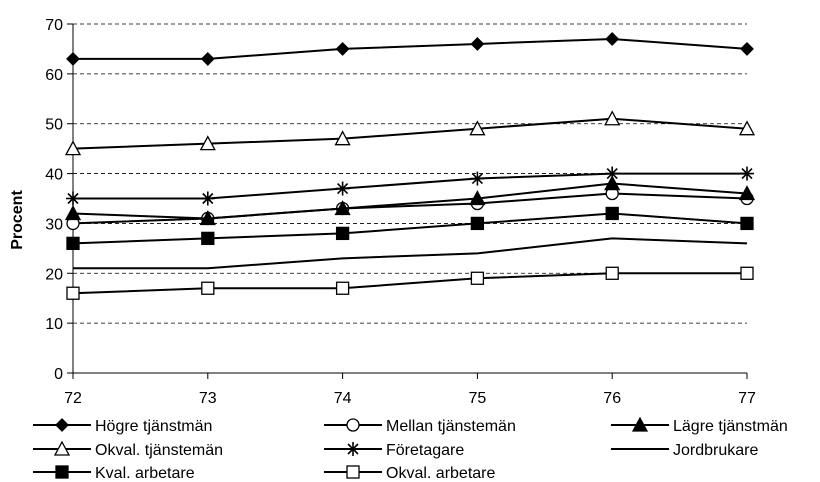  What do you see at coordinates (440, 473) in the screenshot?
I see `legend-label: Okval. arbetare` at bounding box center [440, 473].